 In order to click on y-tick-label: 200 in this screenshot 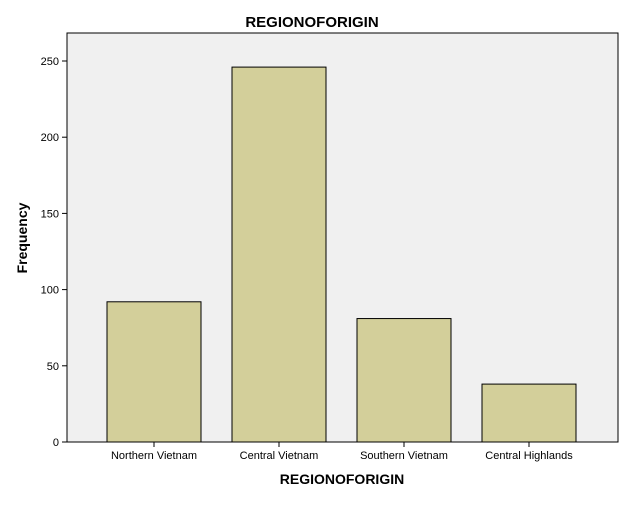, I will do `click(50, 138)`.